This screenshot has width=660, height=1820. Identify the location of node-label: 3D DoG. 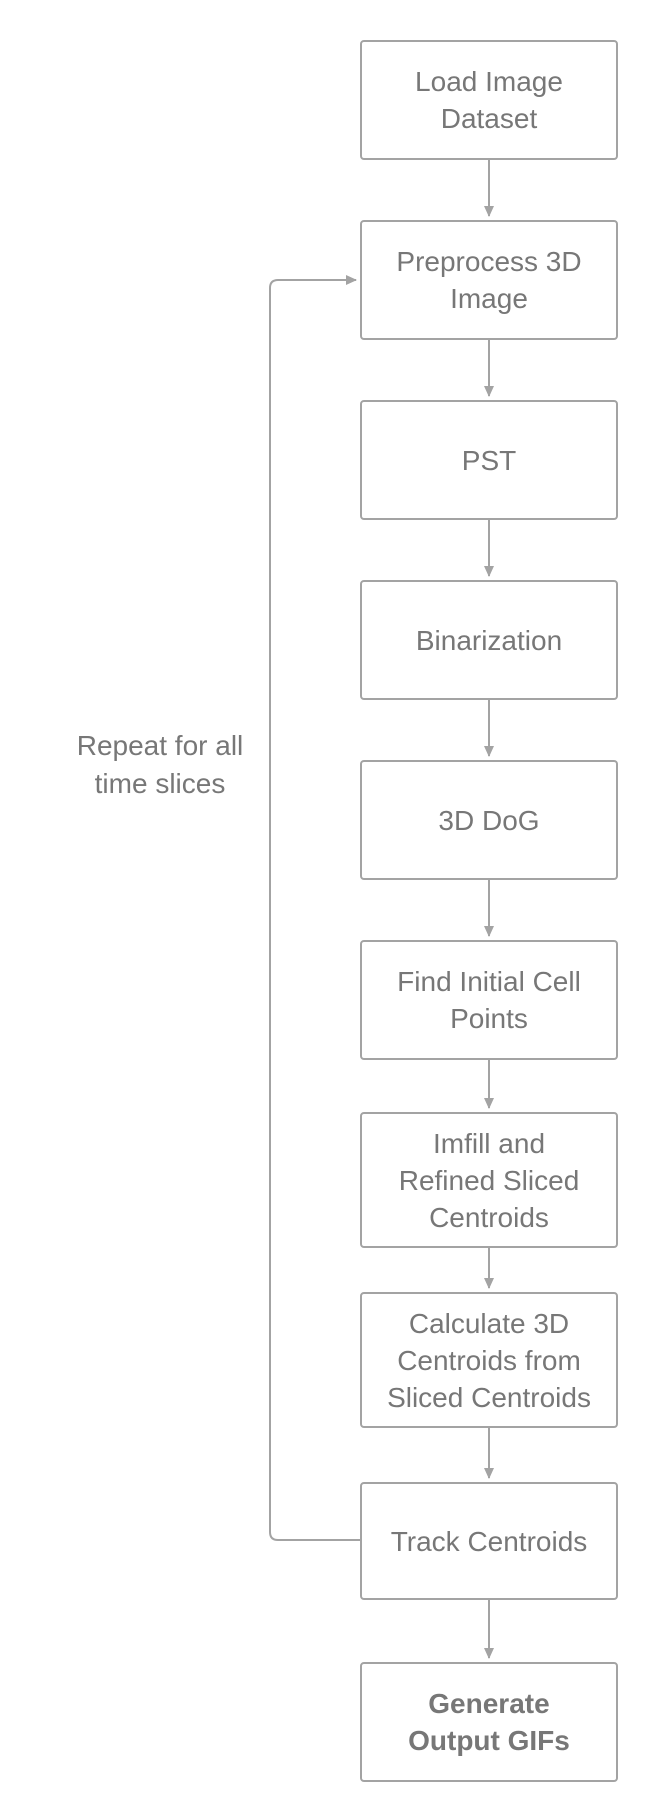
(489, 820).